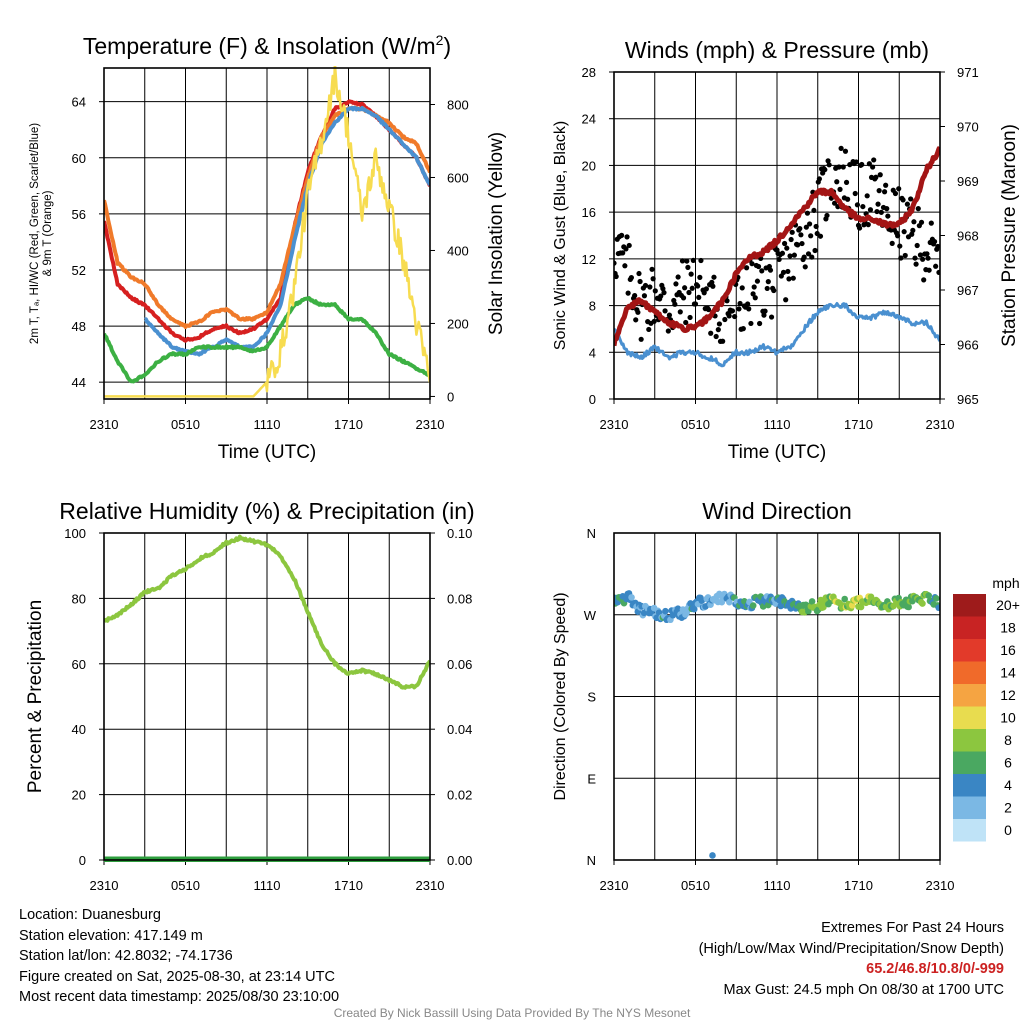 Image resolution: width=1024 pixels, height=1024 pixels. Describe the element at coordinates (458, 323) in the screenshot. I see `y2-tick-label: 200` at that location.